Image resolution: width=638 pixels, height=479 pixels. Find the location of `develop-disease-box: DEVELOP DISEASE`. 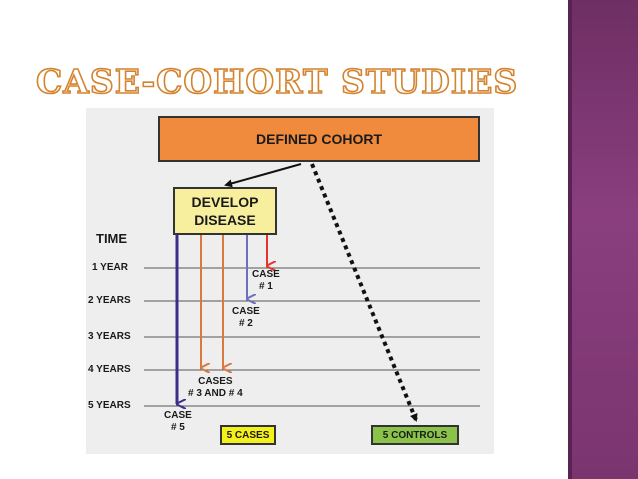

develop-disease-box: DEVELOP DISEASE is located at coordinates (225, 211).